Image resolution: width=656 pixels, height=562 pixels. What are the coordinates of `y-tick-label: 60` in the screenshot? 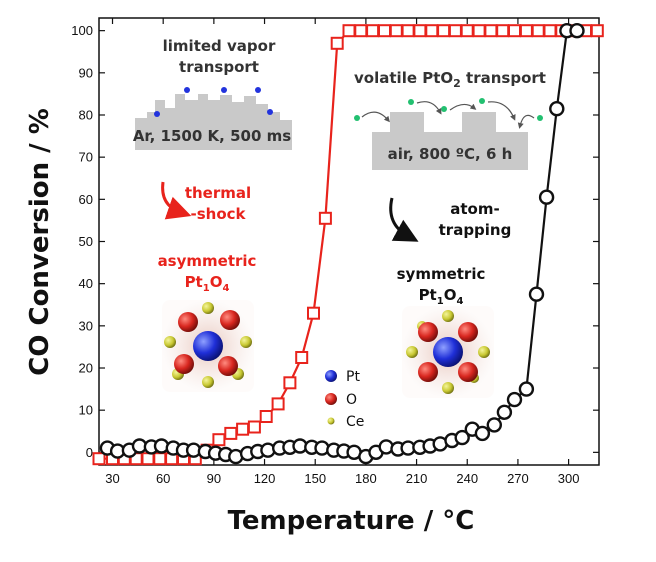 It's located at (86, 199).